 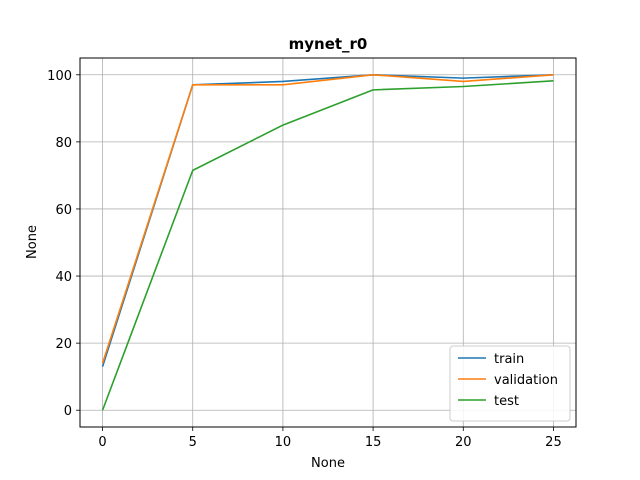 What do you see at coordinates (526, 380) in the screenshot?
I see `legend-label-validation: validation` at bounding box center [526, 380].